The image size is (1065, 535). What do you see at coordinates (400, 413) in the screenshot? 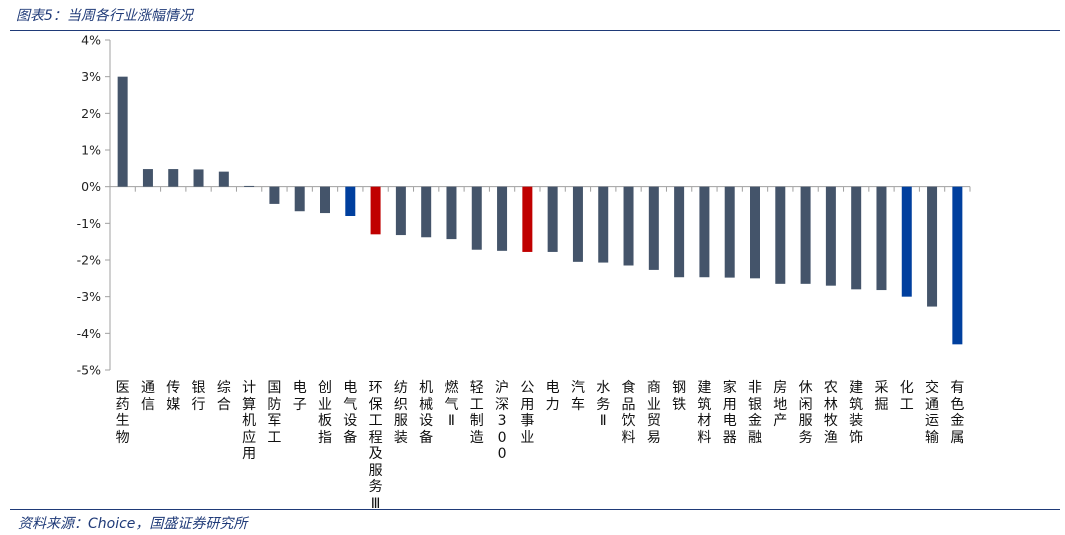
I see `category-label: 纺织服装` at bounding box center [400, 413].